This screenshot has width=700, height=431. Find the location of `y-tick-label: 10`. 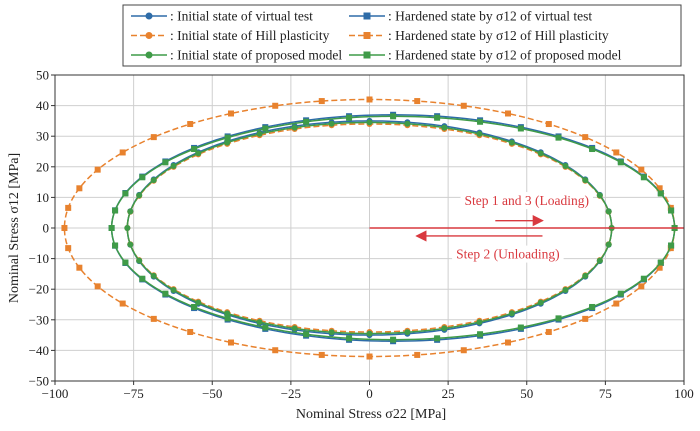

y-tick-label: 10 is located at coordinates (42, 197).